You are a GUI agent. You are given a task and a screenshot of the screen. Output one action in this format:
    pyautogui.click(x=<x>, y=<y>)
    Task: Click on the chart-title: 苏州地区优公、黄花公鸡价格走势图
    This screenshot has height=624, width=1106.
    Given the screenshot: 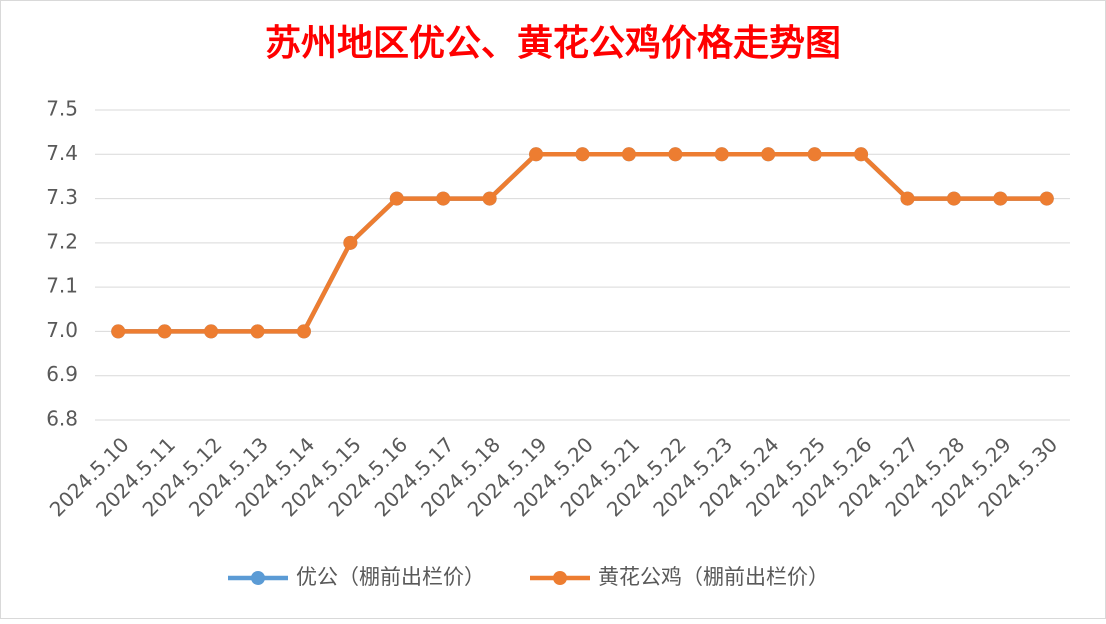 What is the action you would take?
    pyautogui.click(x=553, y=43)
    